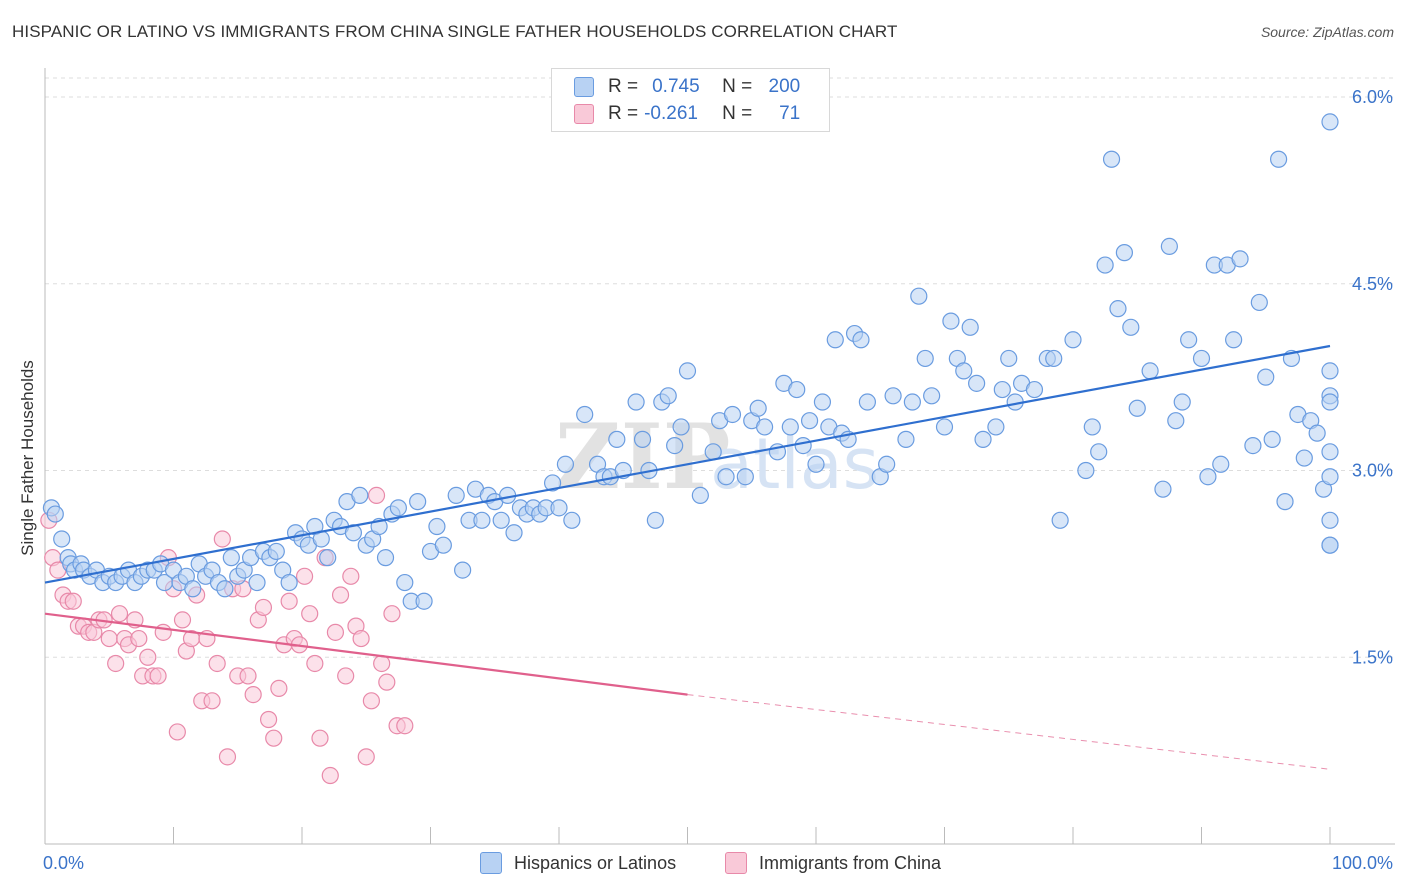  What do you see at coordinates (850, 862) in the screenshot?
I see `bottom-legend-label: Immigrants from China` at bounding box center [850, 862].